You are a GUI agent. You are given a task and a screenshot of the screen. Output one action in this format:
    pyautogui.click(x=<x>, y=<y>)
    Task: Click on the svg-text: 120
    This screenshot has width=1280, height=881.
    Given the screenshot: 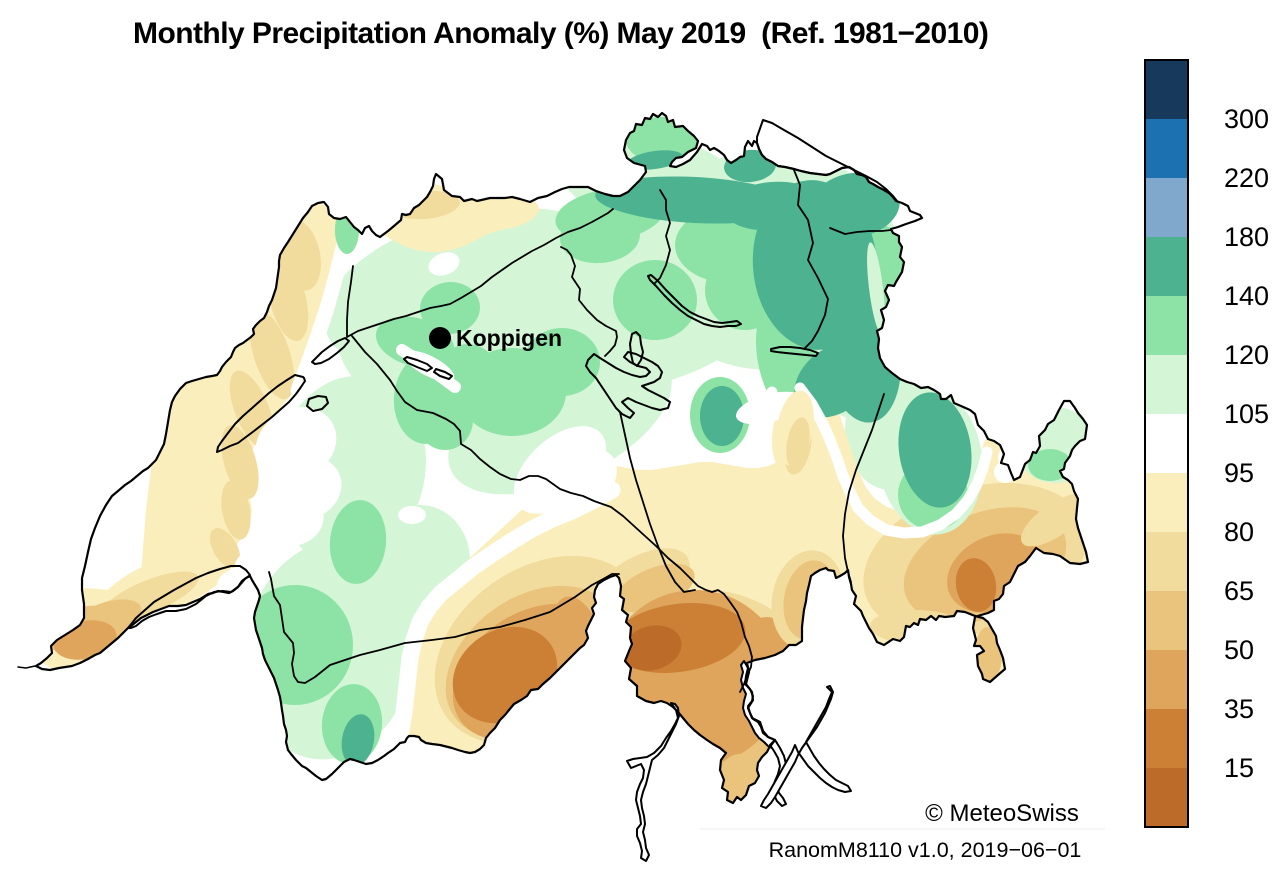 What is the action you would take?
    pyautogui.click(x=1246, y=355)
    